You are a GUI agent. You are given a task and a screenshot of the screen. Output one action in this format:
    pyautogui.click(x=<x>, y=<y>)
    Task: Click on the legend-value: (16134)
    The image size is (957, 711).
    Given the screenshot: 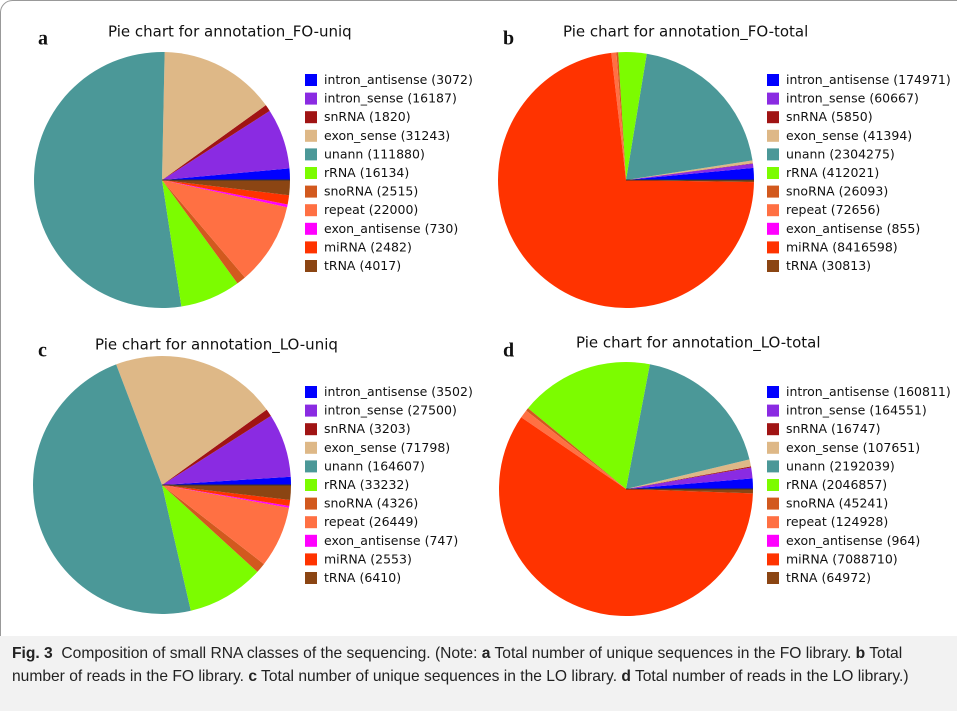 What is the action you would take?
    pyautogui.click(x=385, y=172)
    